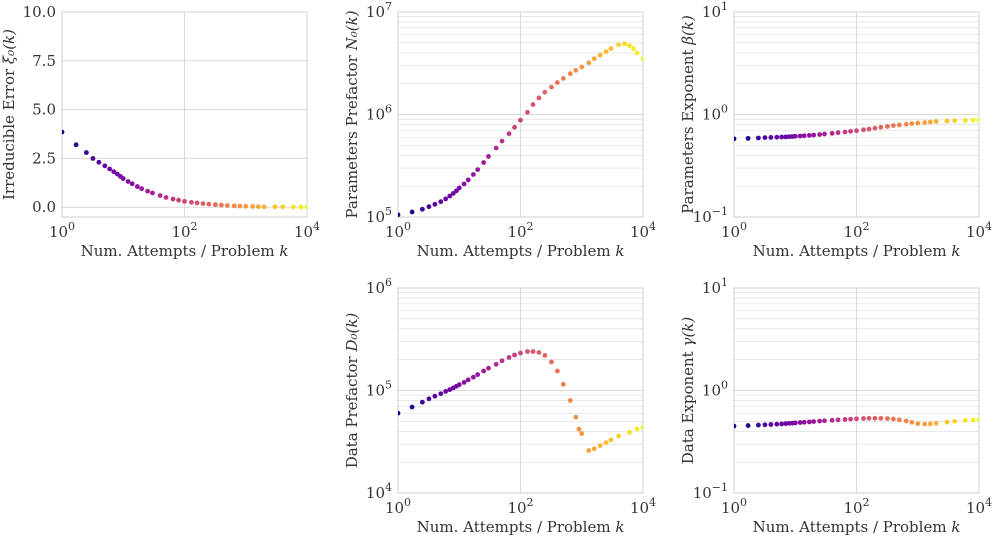  I want to click on x-axis-label: Num. Attempts / Problem k, so click(521, 527).